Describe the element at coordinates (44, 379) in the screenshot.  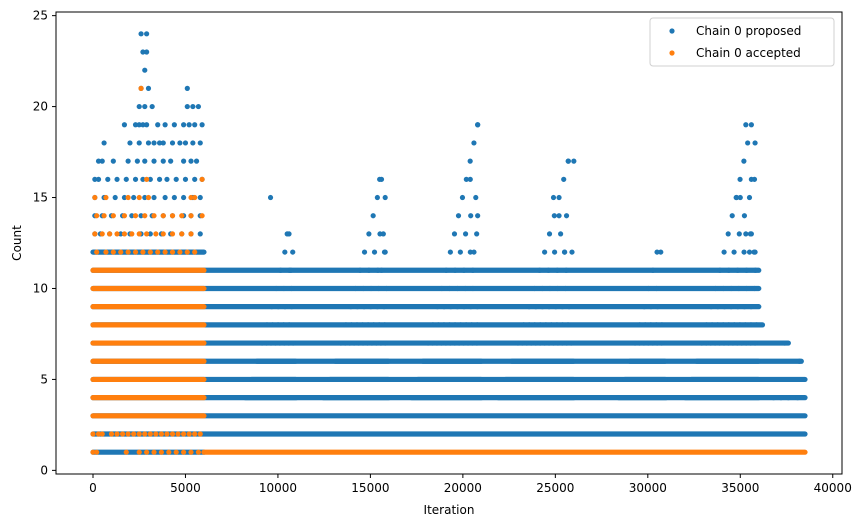
I see `y-tick-label: 5` at that location.